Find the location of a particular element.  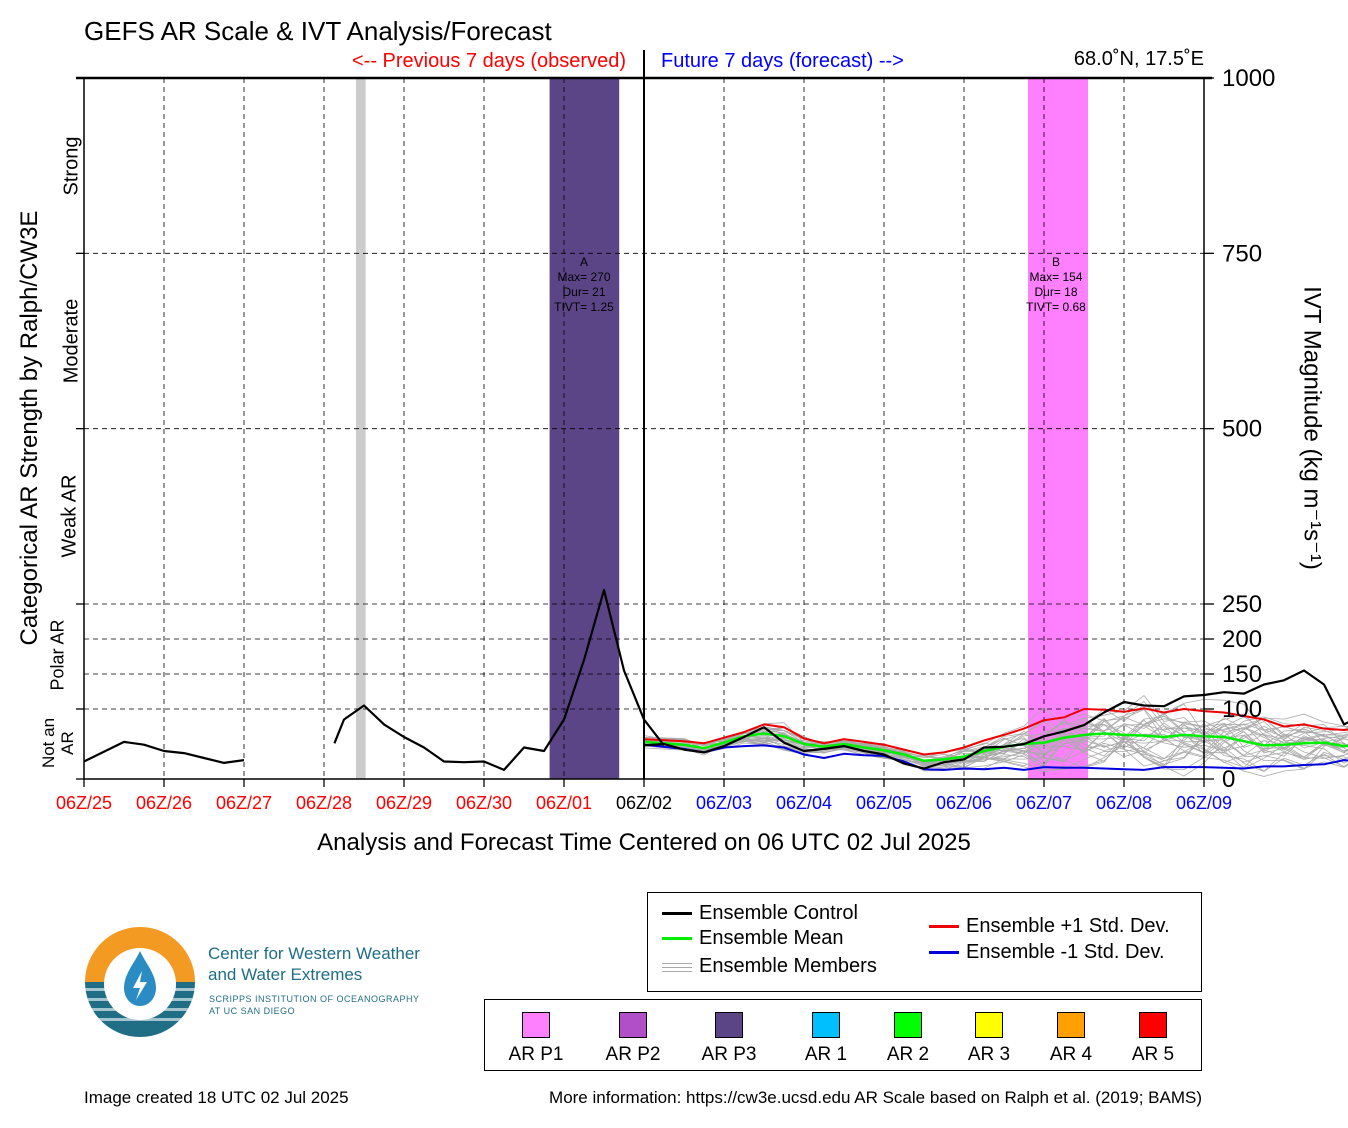

y-tick-label: 200 is located at coordinates (1242, 639).